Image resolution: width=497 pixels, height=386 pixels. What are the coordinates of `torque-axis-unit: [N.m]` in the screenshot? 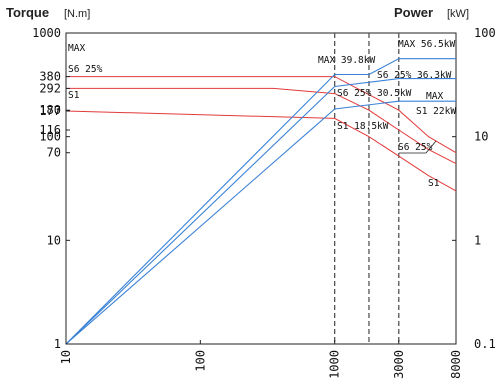 It's located at (77, 14).